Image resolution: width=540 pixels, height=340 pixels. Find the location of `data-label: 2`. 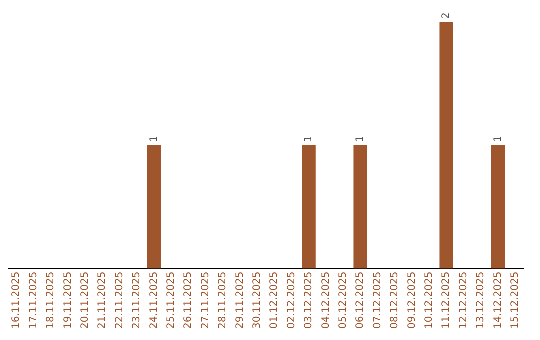

data-label: 2 is located at coordinates (446, 15).